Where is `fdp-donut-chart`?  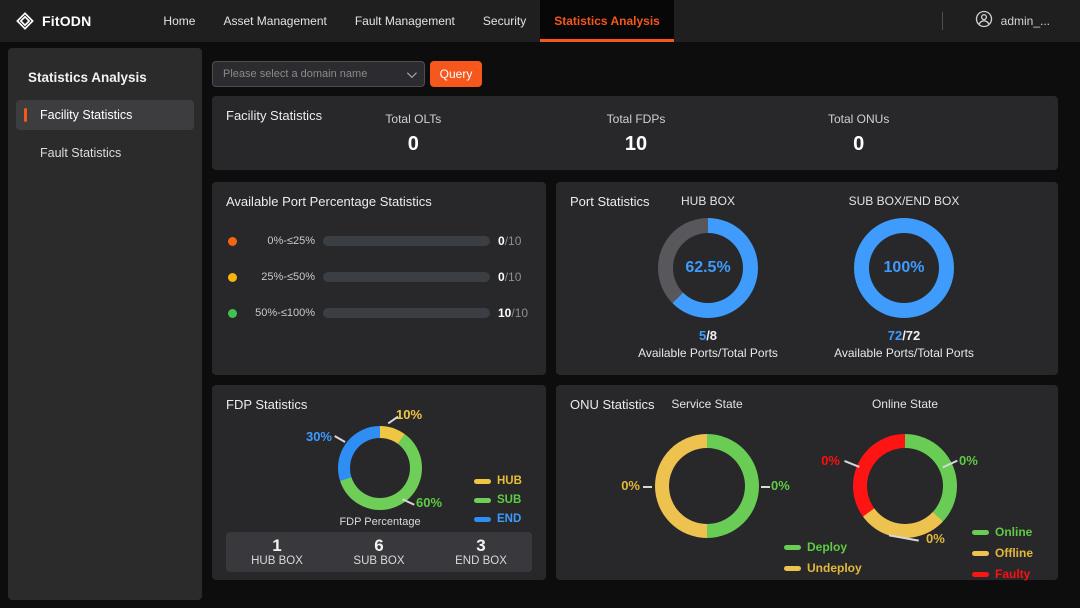
fdp-donut-chart is located at coordinates (380, 468).